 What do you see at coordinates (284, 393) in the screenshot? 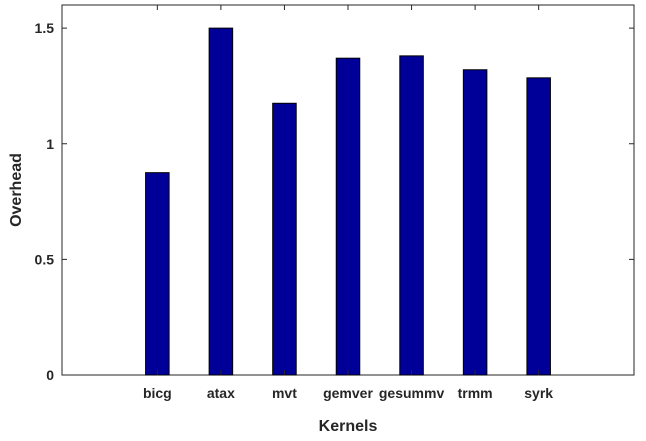
I see `x-tick-label-mvt: mvt` at bounding box center [284, 393].